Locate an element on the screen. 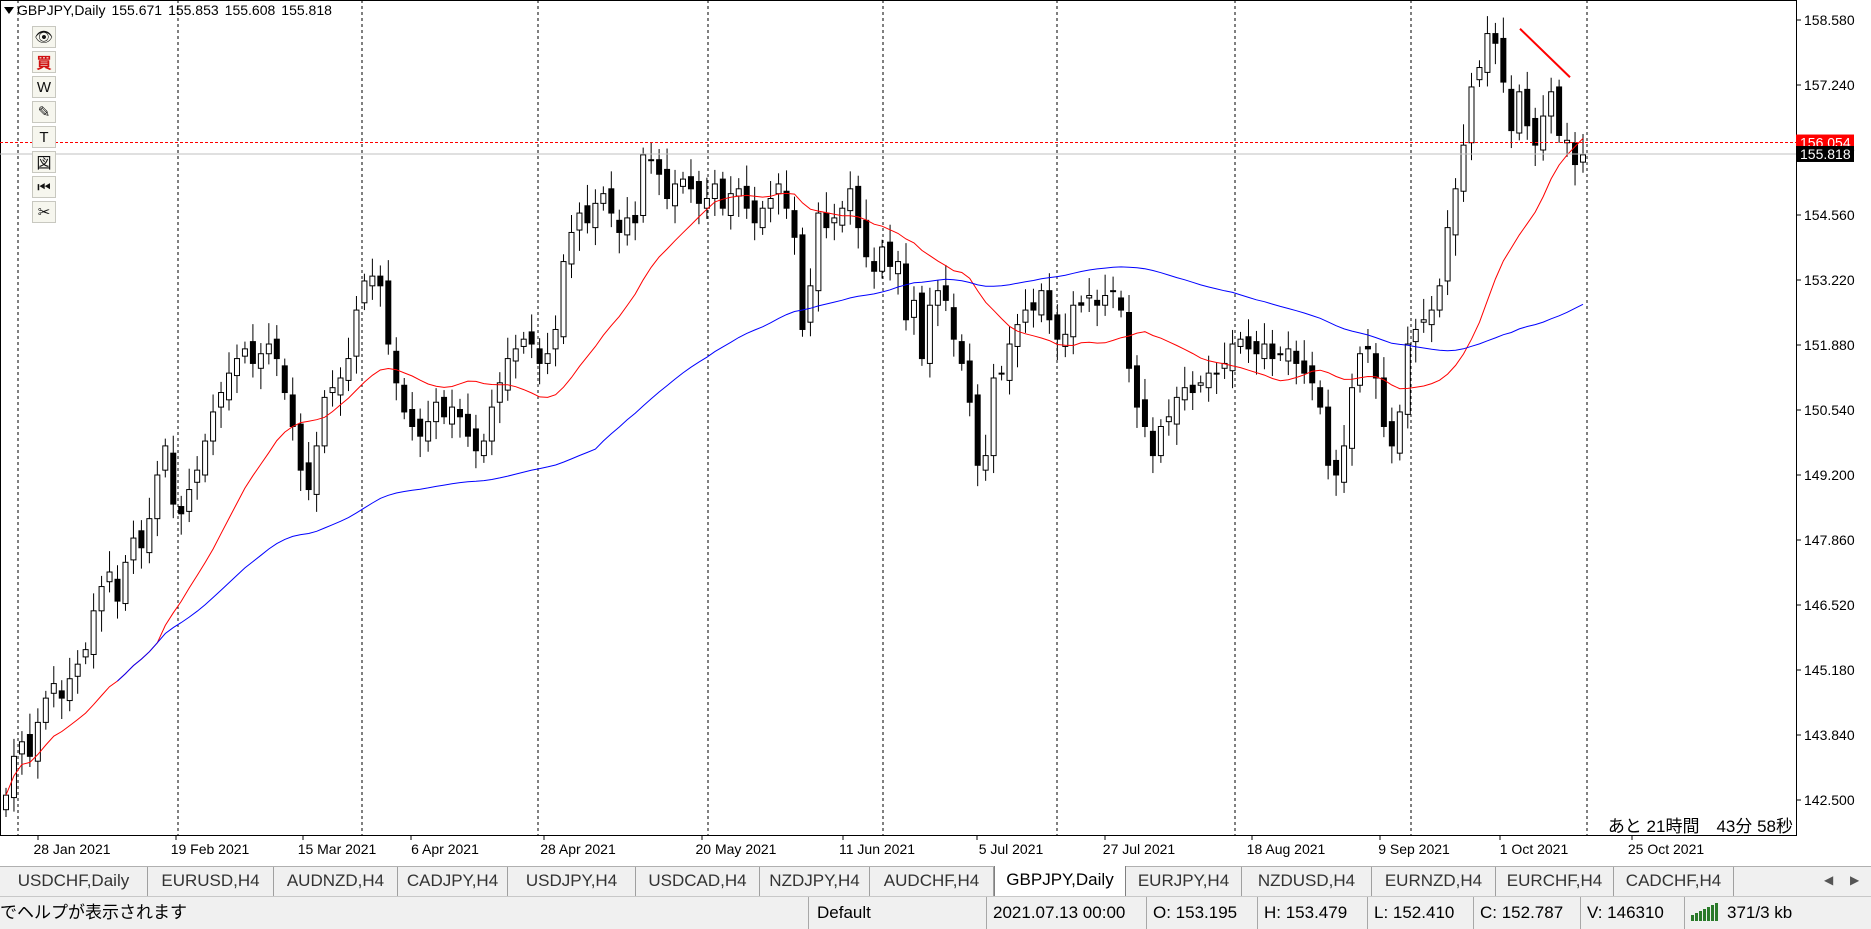  pencil-icon: ✎ is located at coordinates (44, 112).